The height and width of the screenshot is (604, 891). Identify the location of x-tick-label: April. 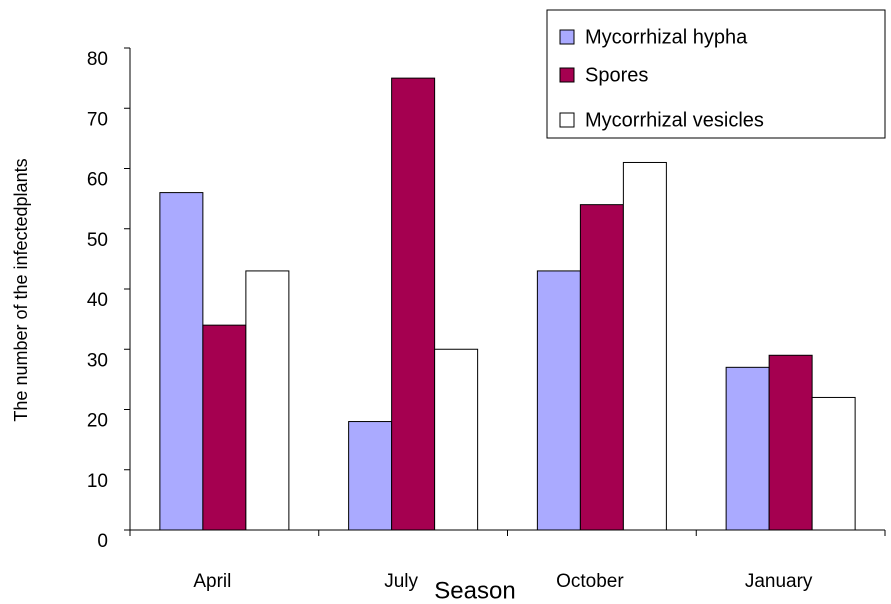
(212, 581).